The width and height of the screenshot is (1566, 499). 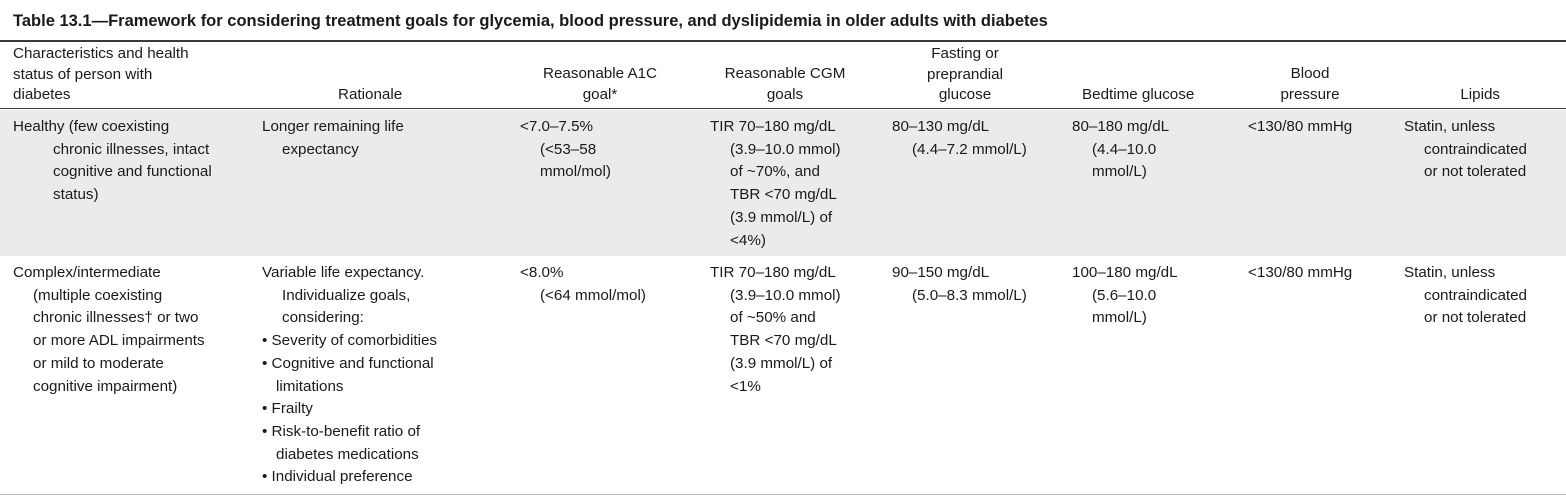 I want to click on text-line: <130/80 mmHg, so click(x=1300, y=126).